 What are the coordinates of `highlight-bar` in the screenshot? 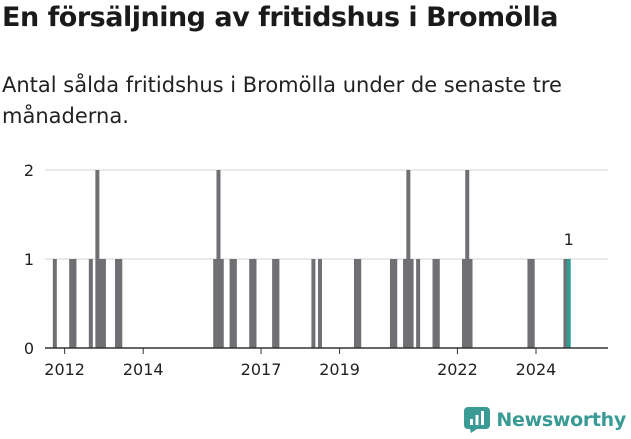 It's located at (568, 303).